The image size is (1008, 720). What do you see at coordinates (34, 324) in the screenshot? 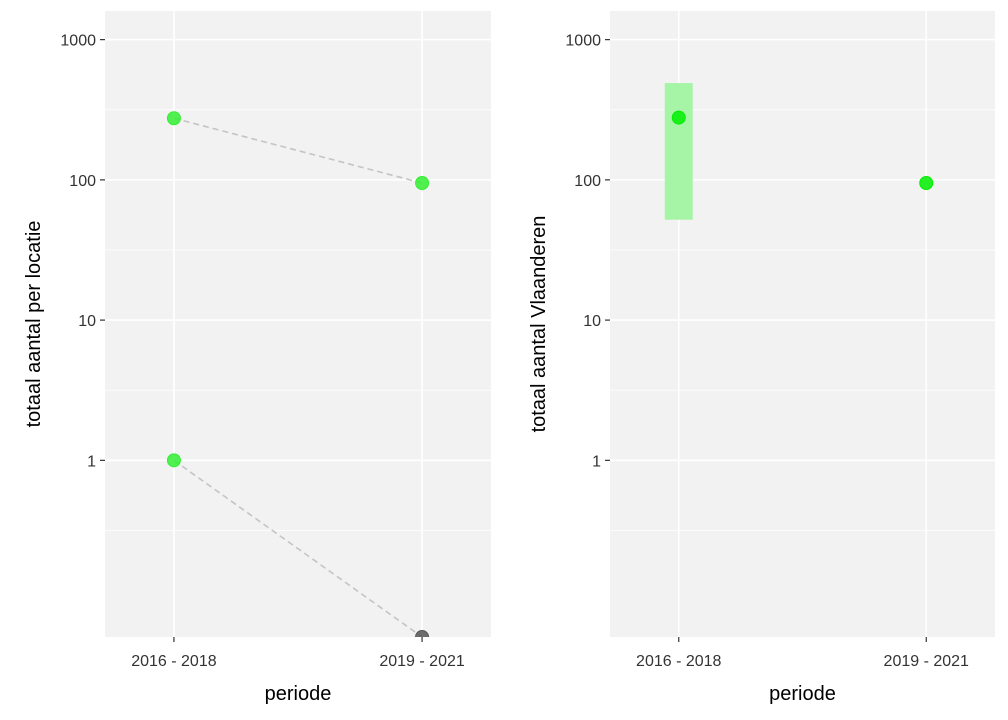
I see `y-axis-title: totaal aantal per locatie` at bounding box center [34, 324].